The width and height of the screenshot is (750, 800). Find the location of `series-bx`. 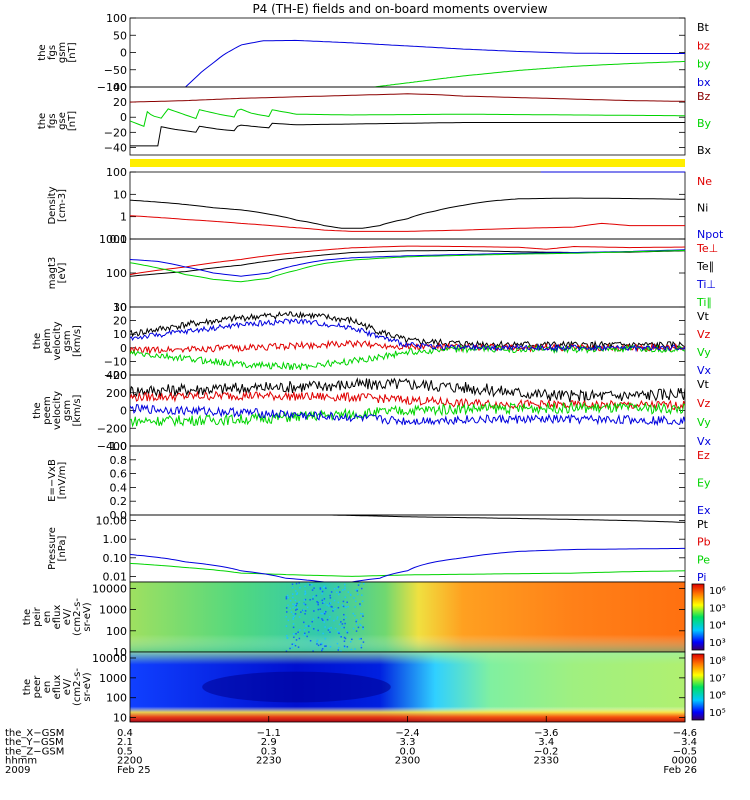

series-bx is located at coordinates (407, 134).